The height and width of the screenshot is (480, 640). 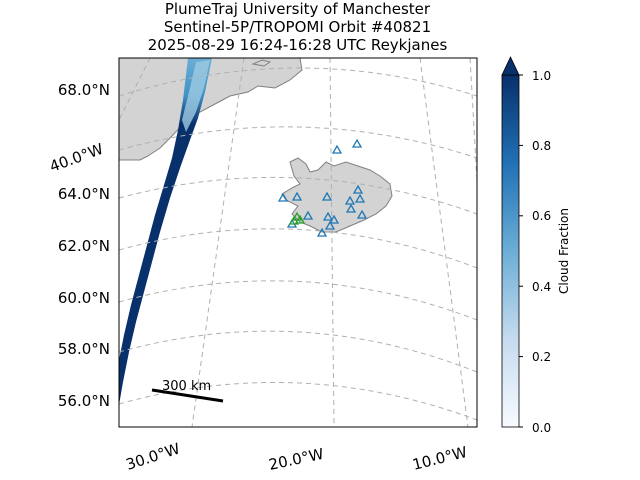 I want to click on lat-label-68: 68.0°N, so click(x=84, y=90).